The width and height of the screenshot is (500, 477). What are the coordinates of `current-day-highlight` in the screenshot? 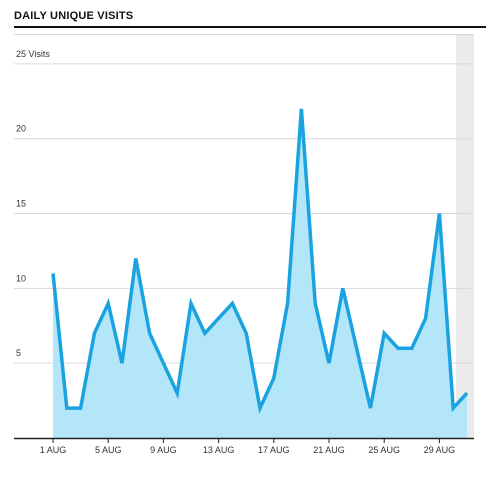 It's located at (465, 236).